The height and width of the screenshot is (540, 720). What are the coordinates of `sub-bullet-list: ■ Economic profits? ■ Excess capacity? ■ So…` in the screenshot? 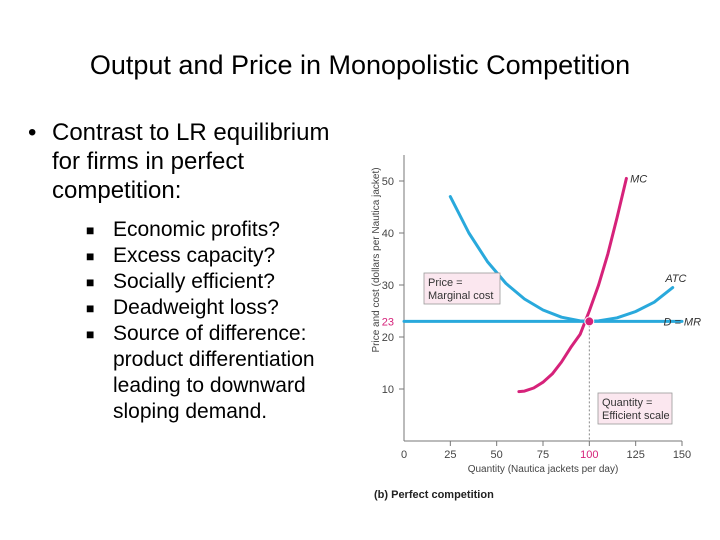 It's located at (217, 321).